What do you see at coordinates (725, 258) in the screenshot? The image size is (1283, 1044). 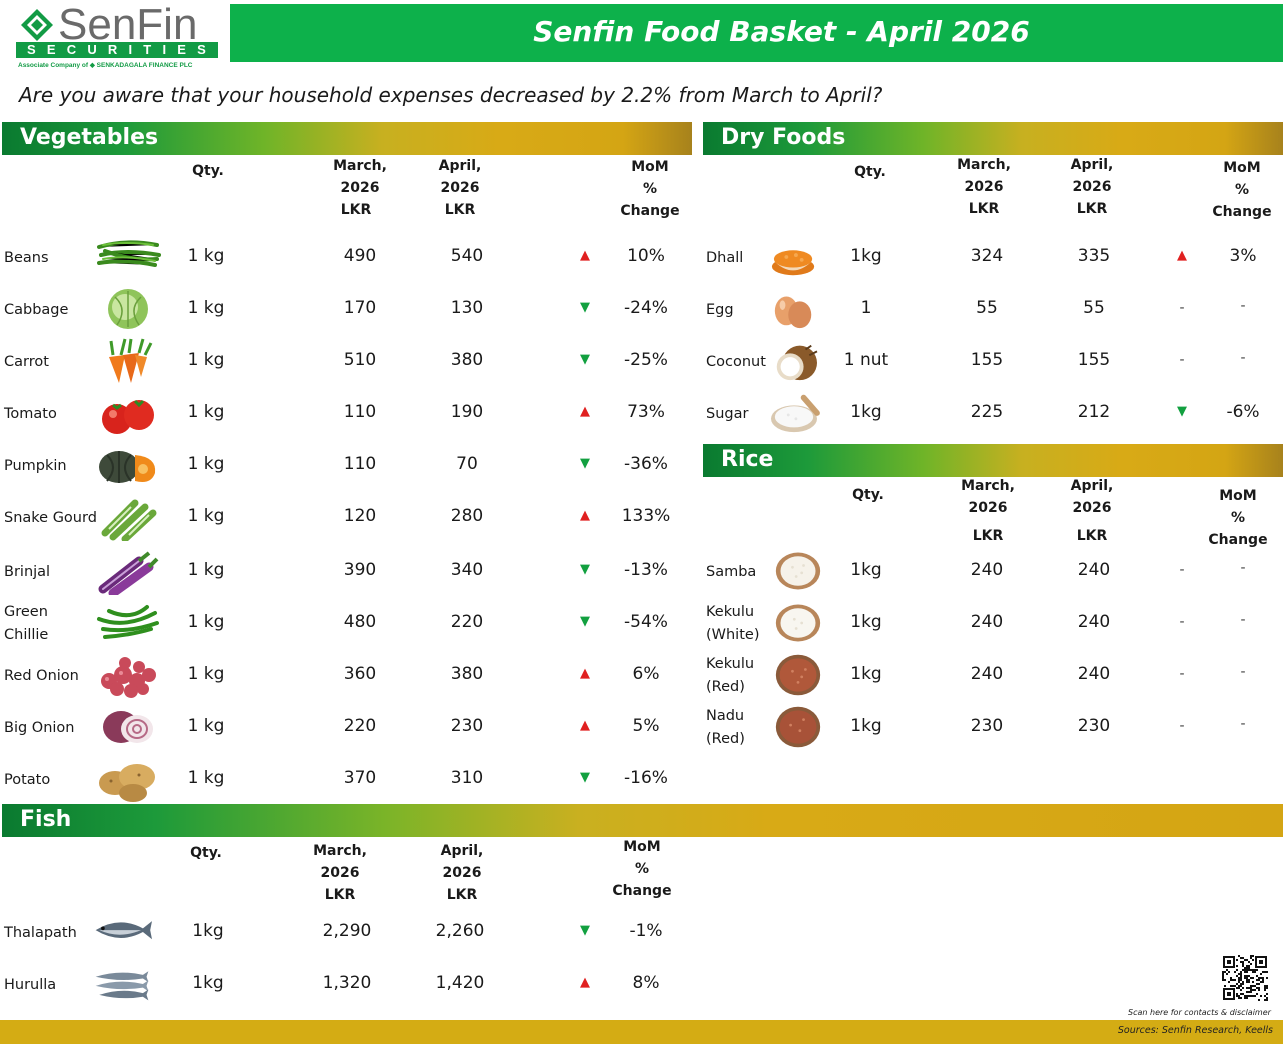 I see `dry-name: Dhall` at bounding box center [725, 258].